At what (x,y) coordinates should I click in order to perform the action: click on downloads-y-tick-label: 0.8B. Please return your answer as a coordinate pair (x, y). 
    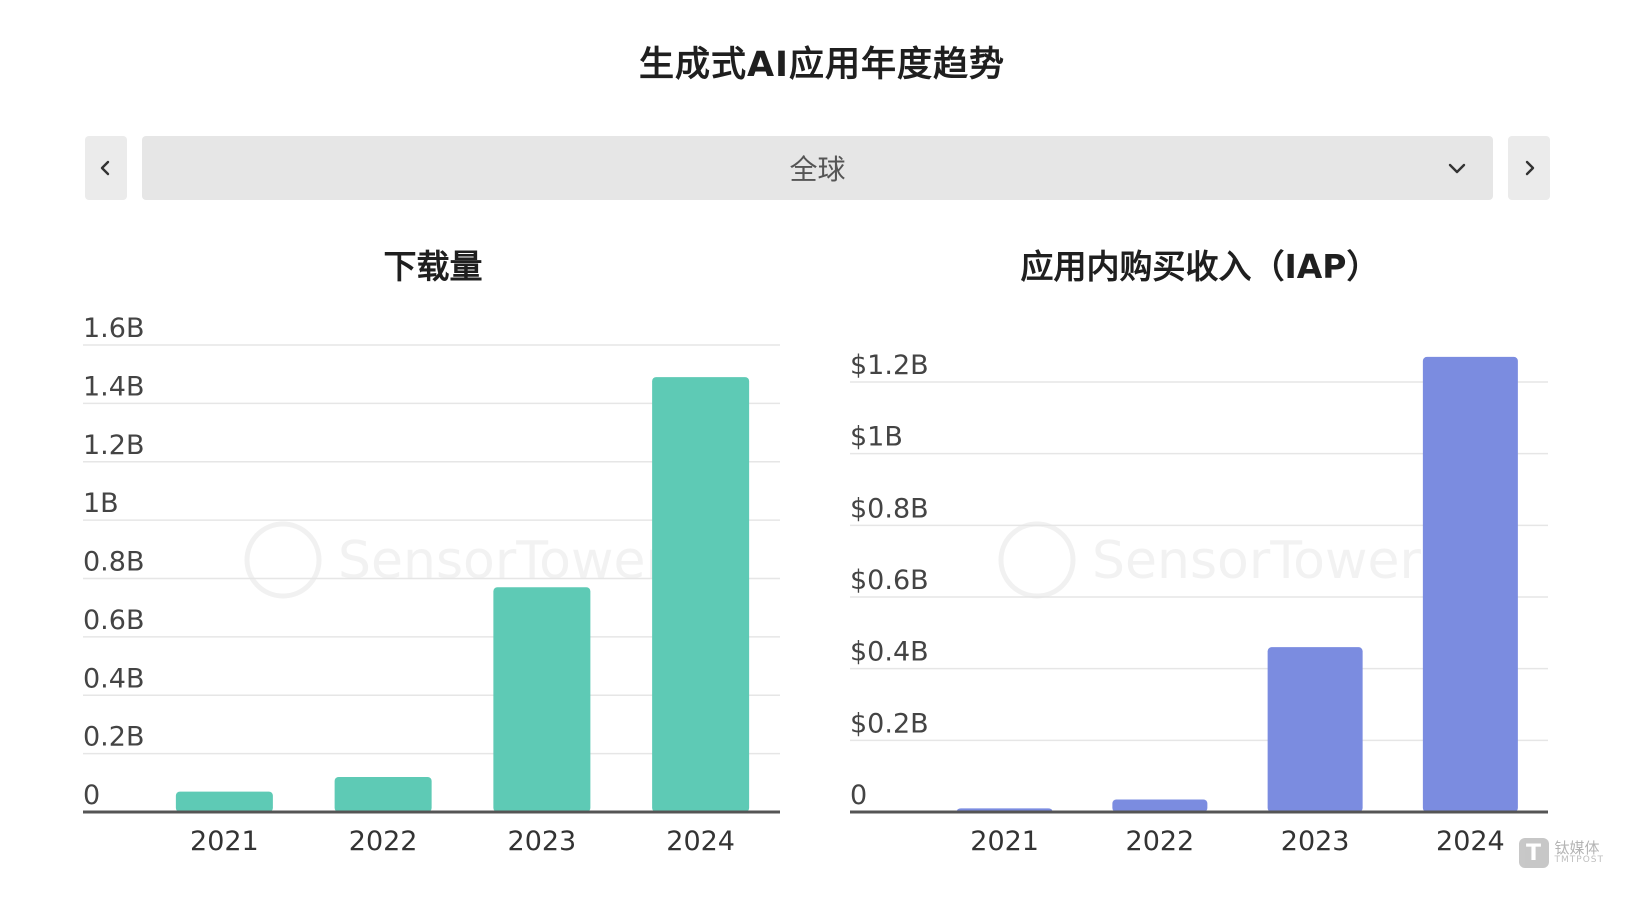
    Looking at the image, I should click on (113, 562).